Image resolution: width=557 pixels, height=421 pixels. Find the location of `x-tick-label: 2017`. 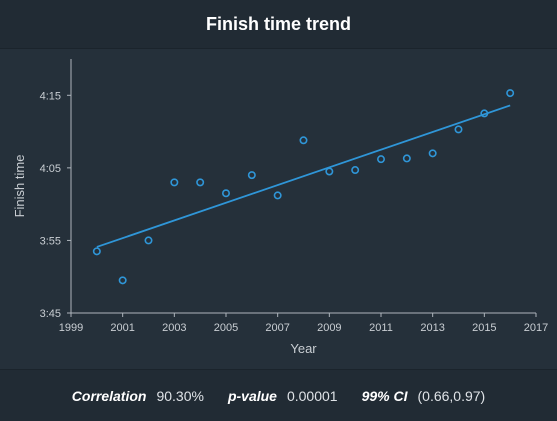

x-tick-label: 2017 is located at coordinates (536, 328).